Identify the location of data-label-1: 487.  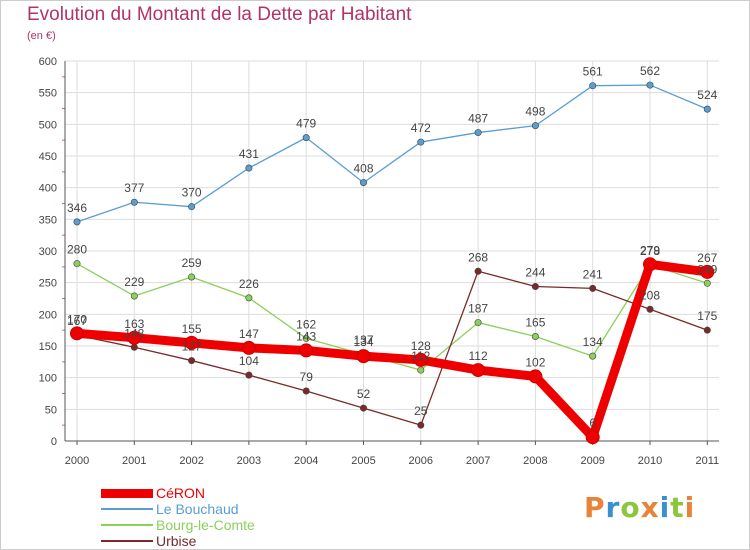
(478, 119).